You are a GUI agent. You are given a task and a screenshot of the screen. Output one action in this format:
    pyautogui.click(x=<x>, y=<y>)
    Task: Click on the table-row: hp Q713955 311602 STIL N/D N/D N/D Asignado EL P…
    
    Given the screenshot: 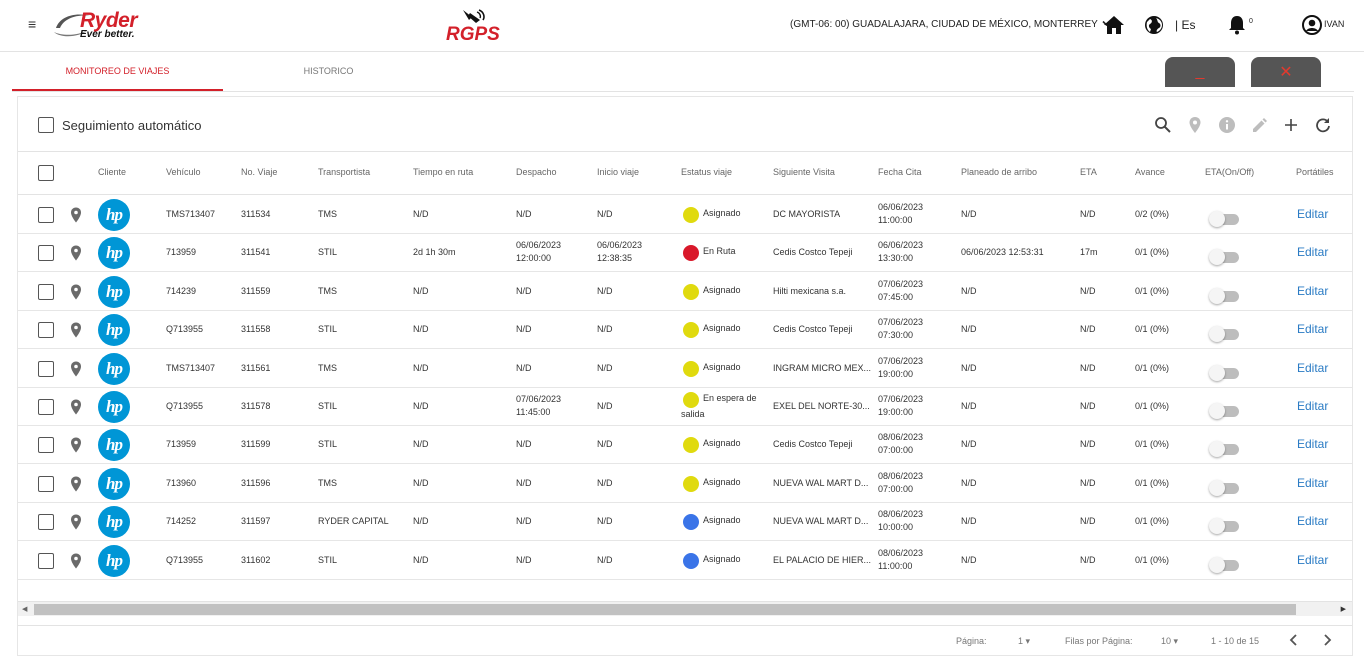 What is the action you would take?
    pyautogui.click(x=685, y=561)
    